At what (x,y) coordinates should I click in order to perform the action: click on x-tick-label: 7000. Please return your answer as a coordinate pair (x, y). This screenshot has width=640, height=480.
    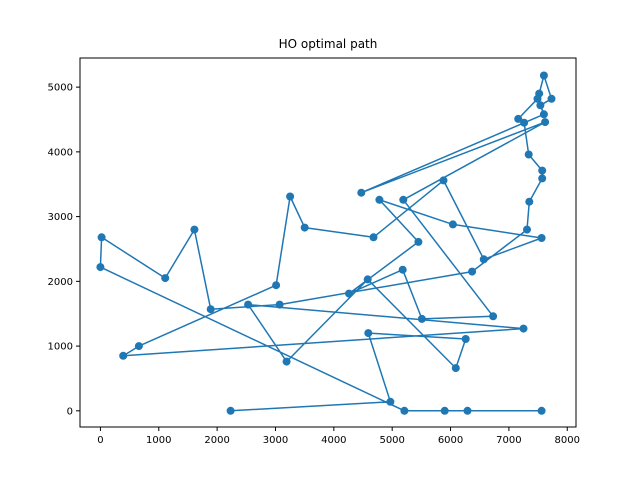
    Looking at the image, I should click on (508, 440).